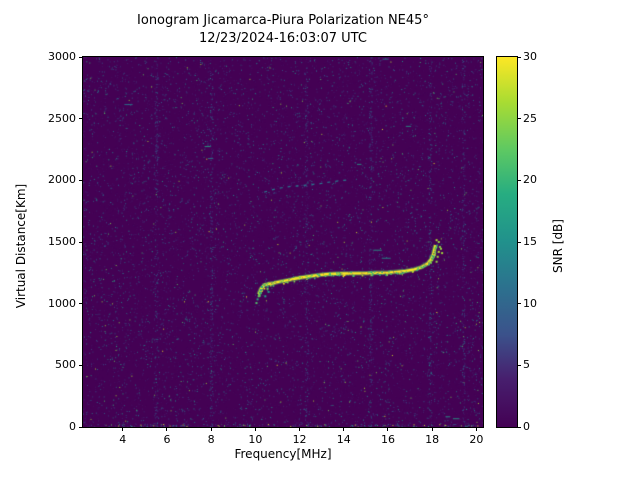 Image resolution: width=640 pixels, height=480 pixels. I want to click on x-tick-label: 16, so click(387, 439).